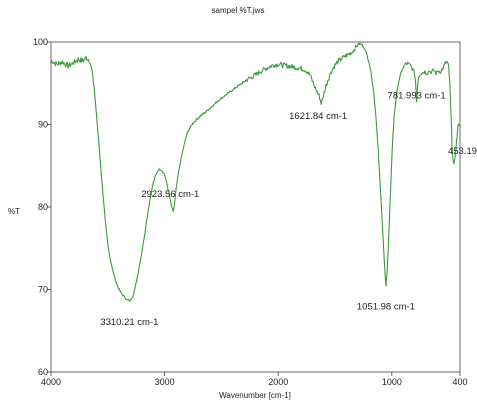 The image size is (477, 404). Describe the element at coordinates (238, 10) in the screenshot. I see `chart-title: sampel %T.jws` at that location.